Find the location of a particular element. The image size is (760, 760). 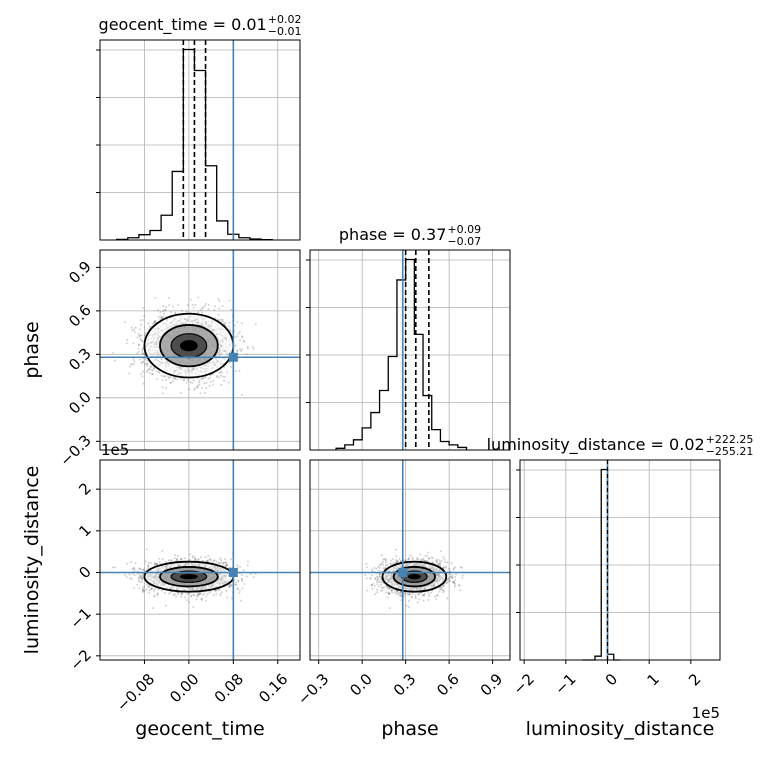

histogram-panel-geocent_time is located at coordinates (198, 140).